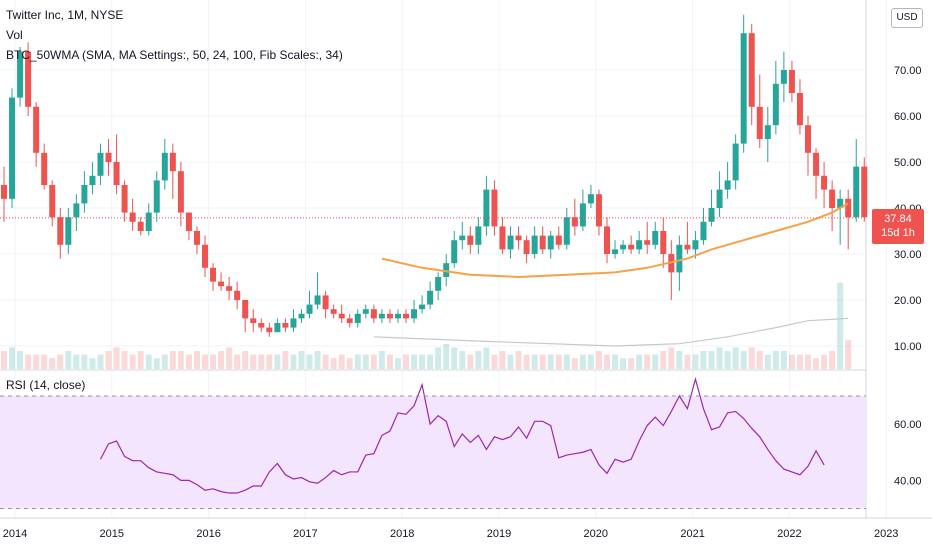 Image resolution: width=932 pixels, height=550 pixels. What do you see at coordinates (908, 117) in the screenshot?
I see `price-tick-label: 60.00` at bounding box center [908, 117].